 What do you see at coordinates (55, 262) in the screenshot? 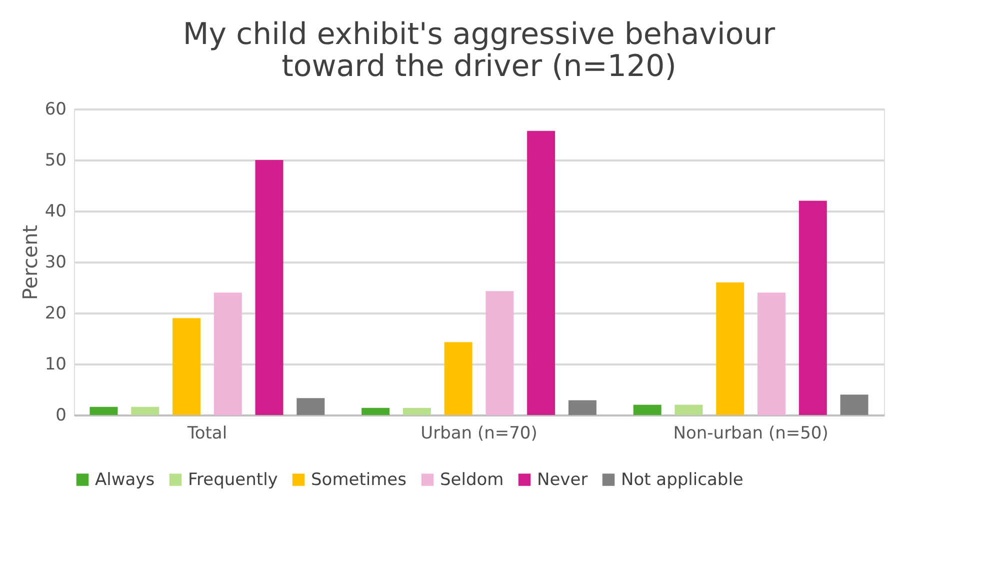
I see `y-tick-label: 30` at bounding box center [55, 262].